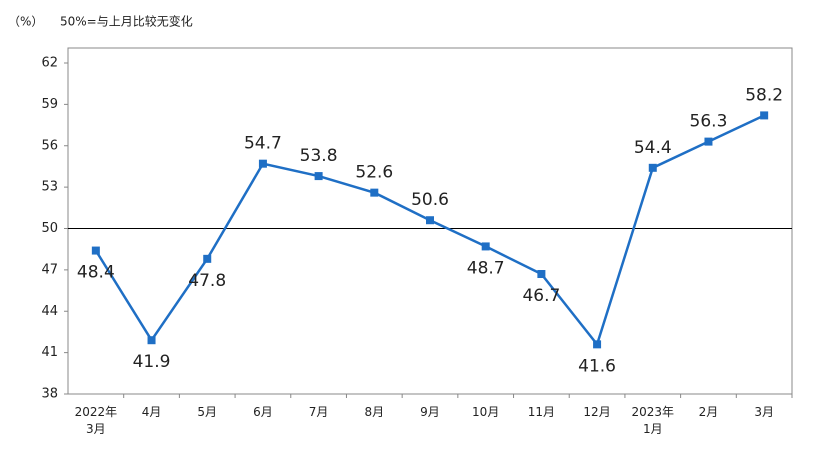 The width and height of the screenshot is (822, 473). Describe the element at coordinates (151, 412) in the screenshot. I see `x-tick-label: 4月` at that location.